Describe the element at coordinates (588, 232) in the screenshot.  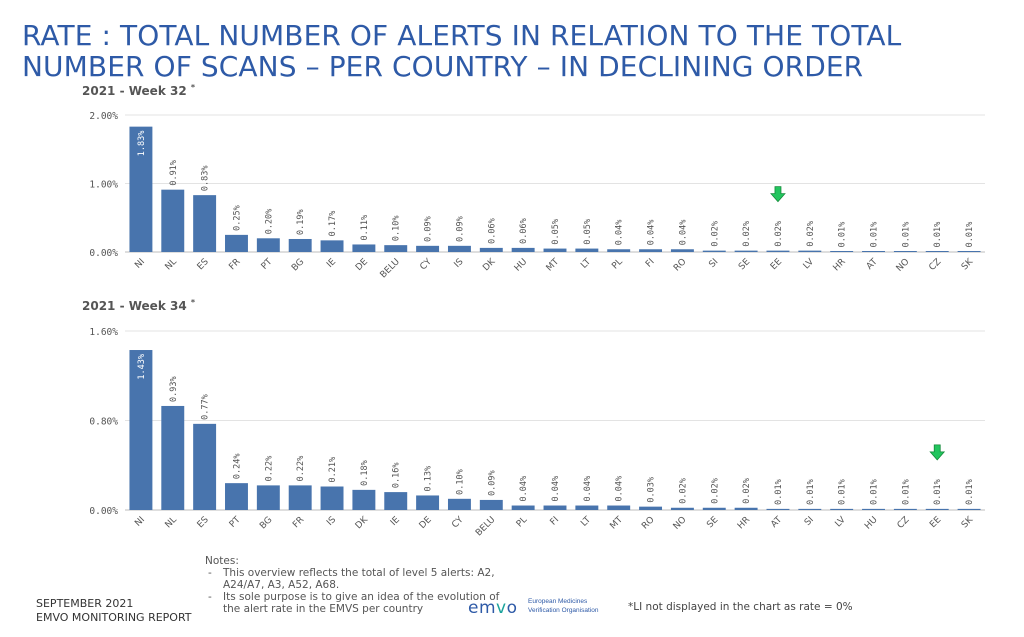
I see `data-label: 0.05%` at that location.